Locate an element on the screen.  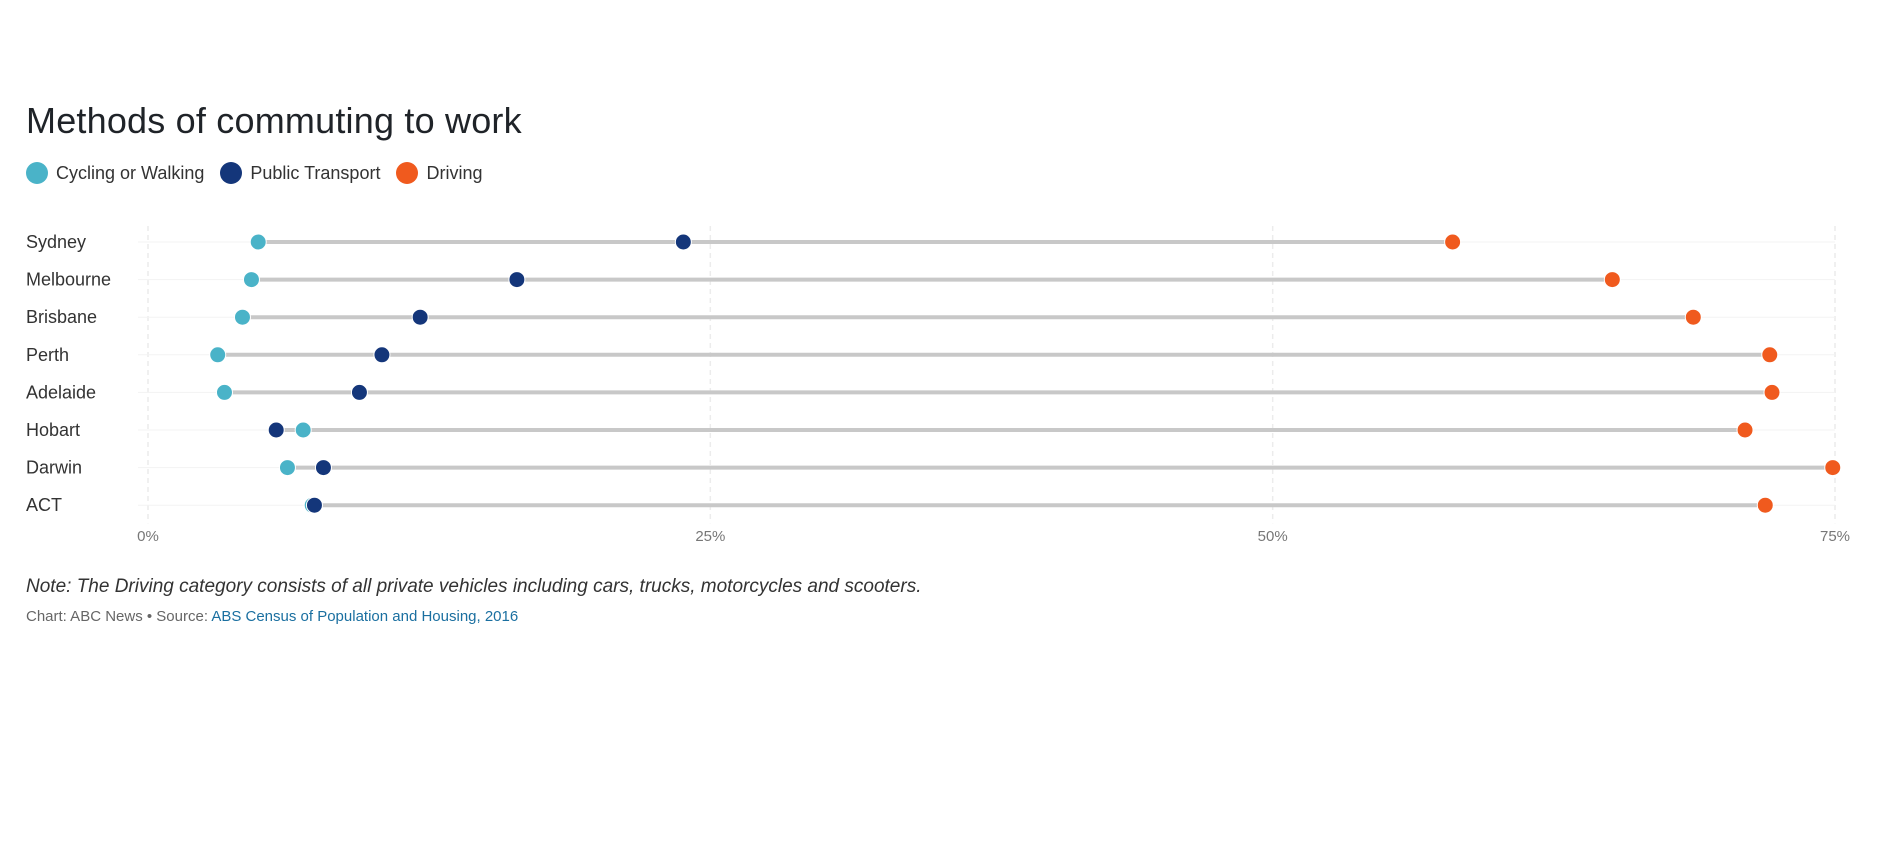
x-tick-label-1: 25% is located at coordinates (710, 536).